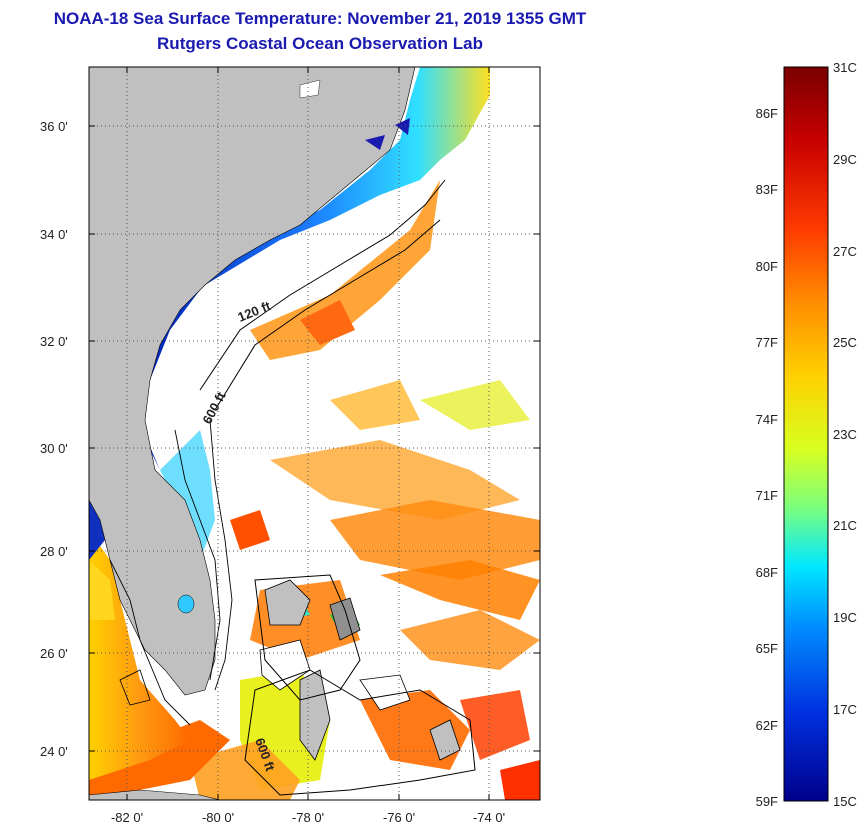  What do you see at coordinates (54, 341) in the screenshot?
I see `lat-label: 32 0'` at bounding box center [54, 341].